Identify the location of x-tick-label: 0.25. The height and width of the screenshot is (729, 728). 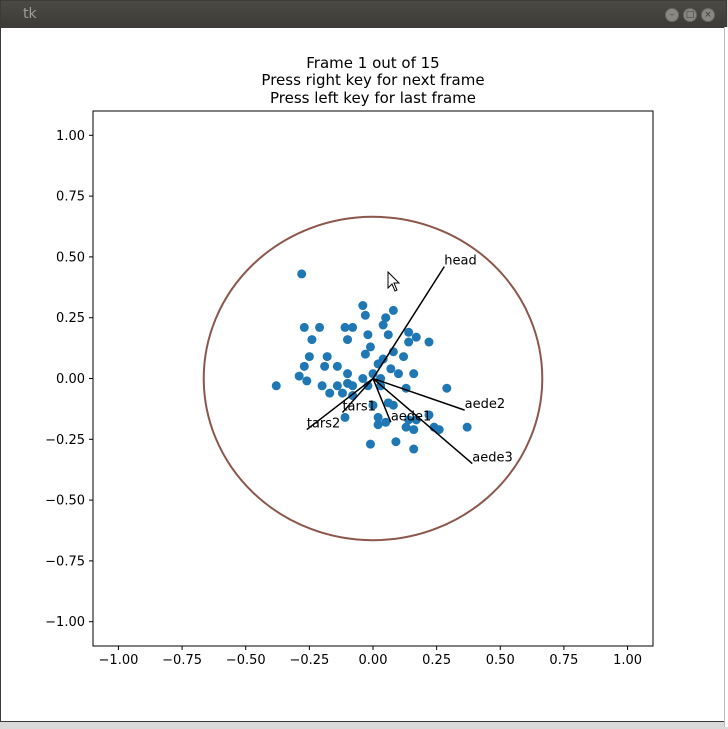
(436, 660).